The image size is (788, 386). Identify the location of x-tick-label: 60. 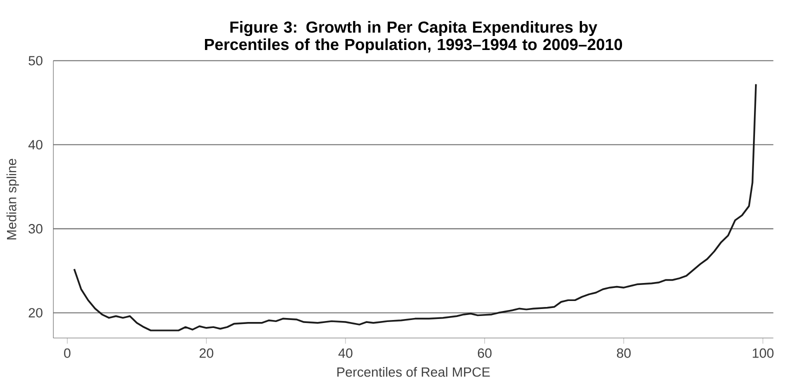
(485, 353).